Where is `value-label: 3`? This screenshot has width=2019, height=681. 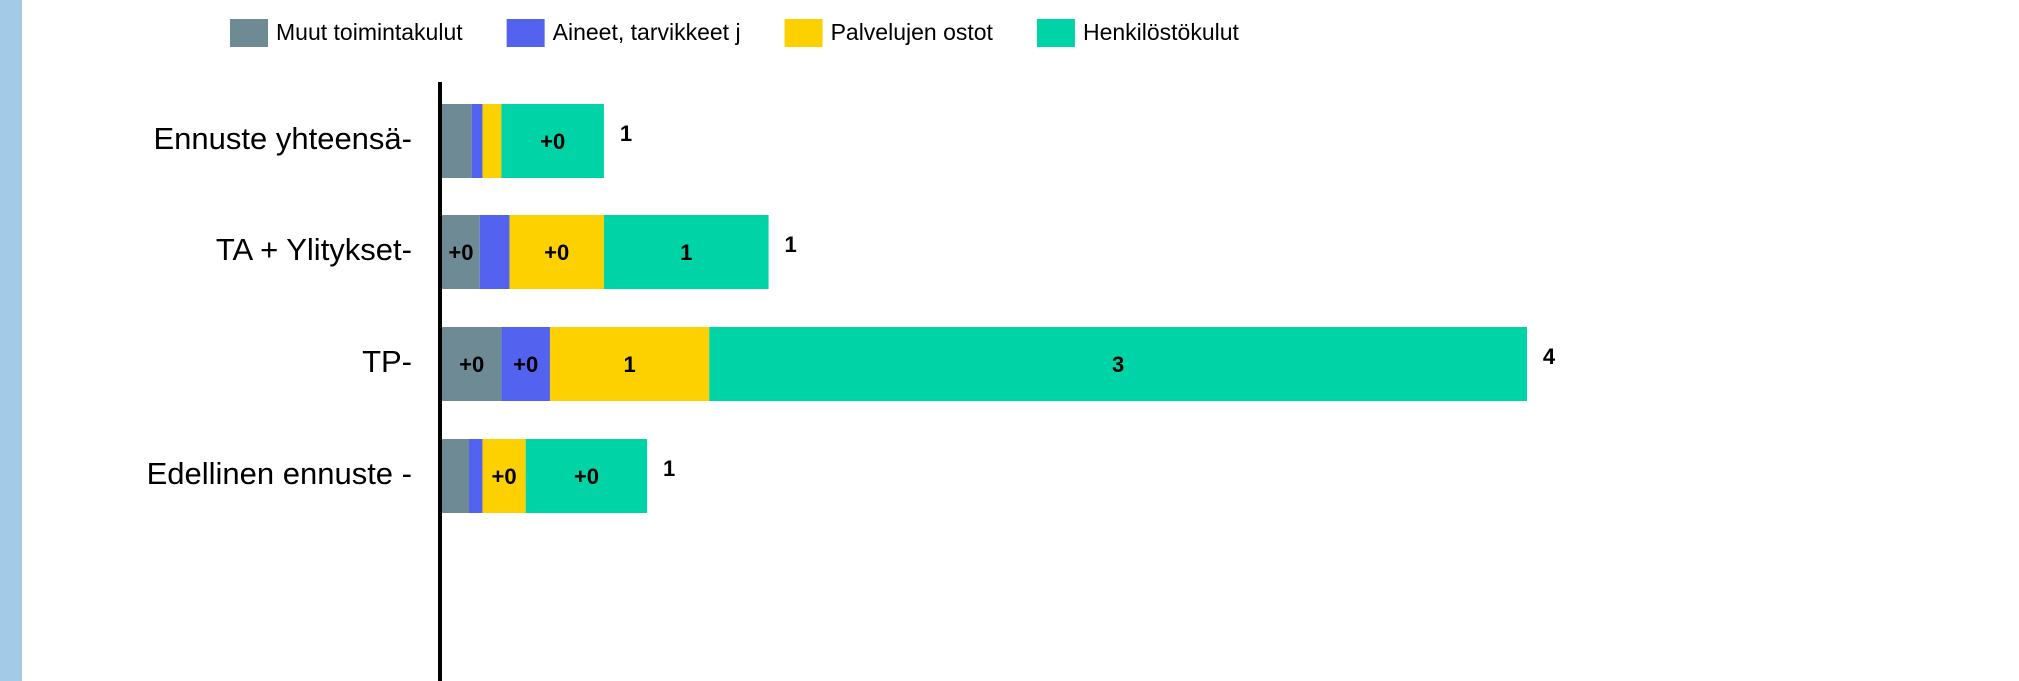 value-label: 3 is located at coordinates (1118, 364).